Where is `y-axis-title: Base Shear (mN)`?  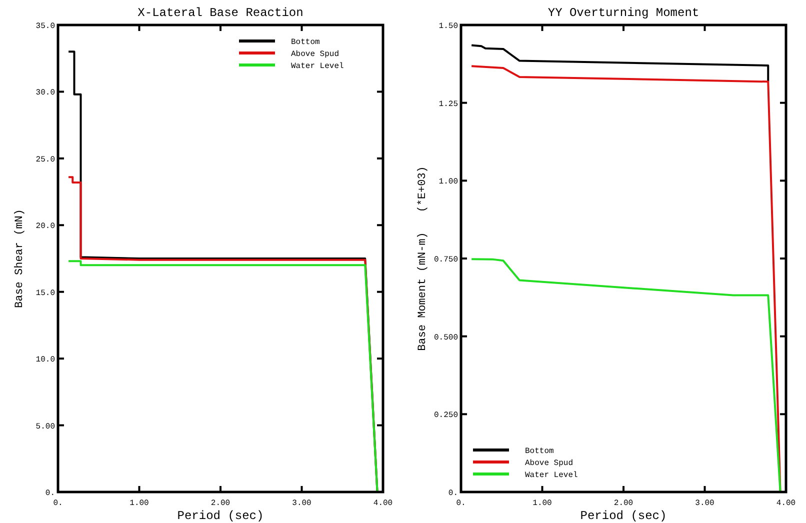 y-axis-title: Base Shear (mN) is located at coordinates (20, 258).